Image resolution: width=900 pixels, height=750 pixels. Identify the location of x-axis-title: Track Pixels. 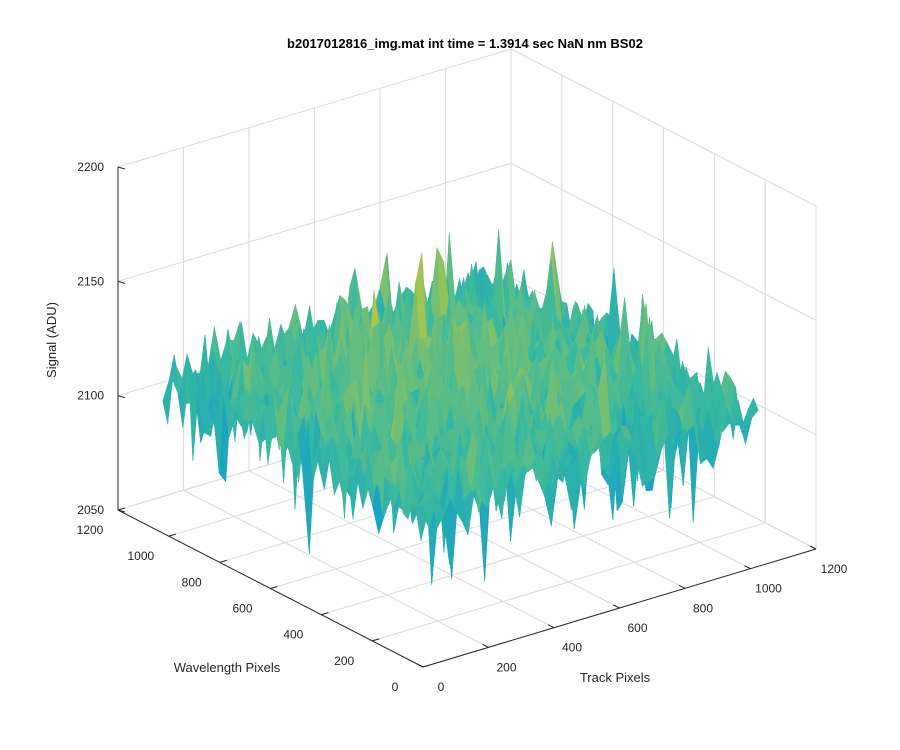
(615, 677).